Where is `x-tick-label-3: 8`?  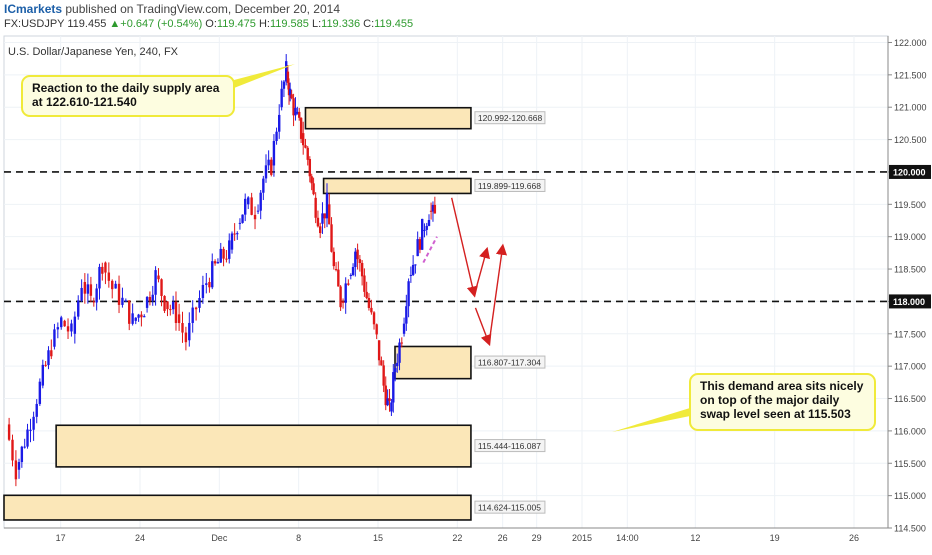
x-tick-label-3: 8 is located at coordinates (298, 538).